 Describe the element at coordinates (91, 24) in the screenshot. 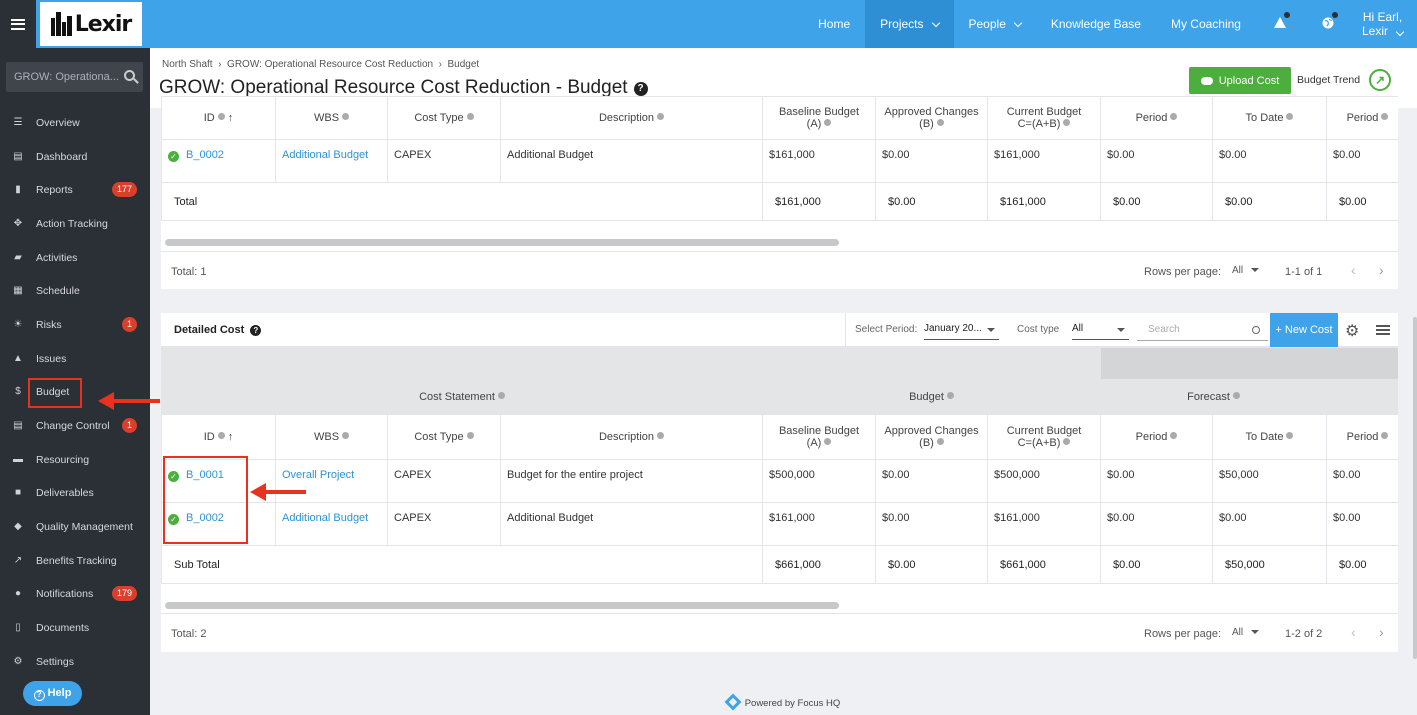

I see `logo: Lexir` at that location.